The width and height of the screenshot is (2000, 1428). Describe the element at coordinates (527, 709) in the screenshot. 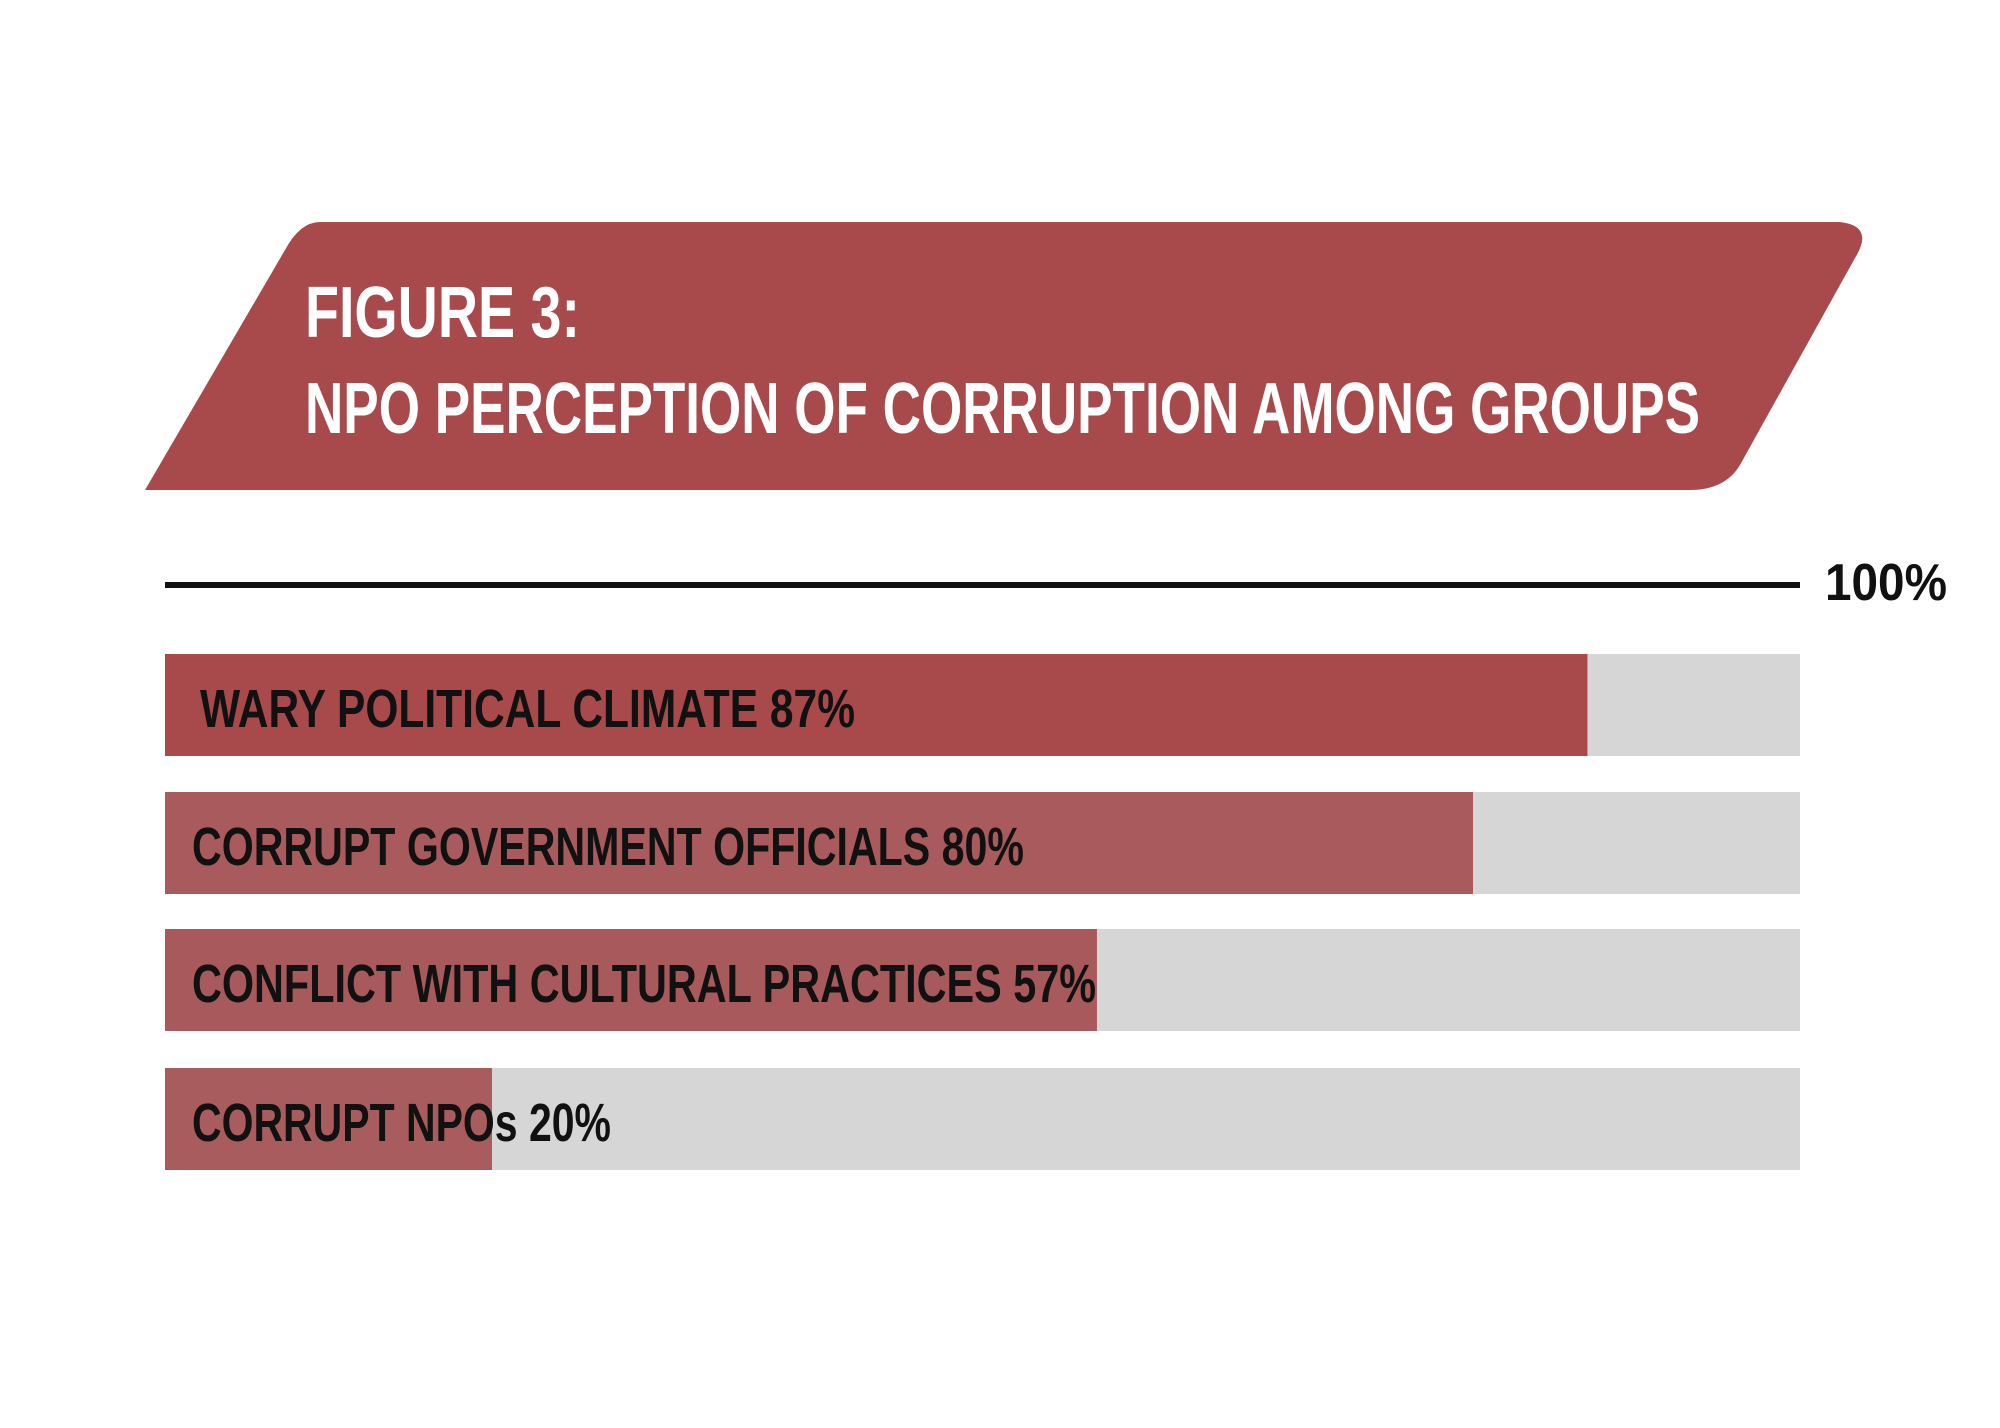

I see `bar-label: WARY POLITICAL CLIMATE 87%` at that location.